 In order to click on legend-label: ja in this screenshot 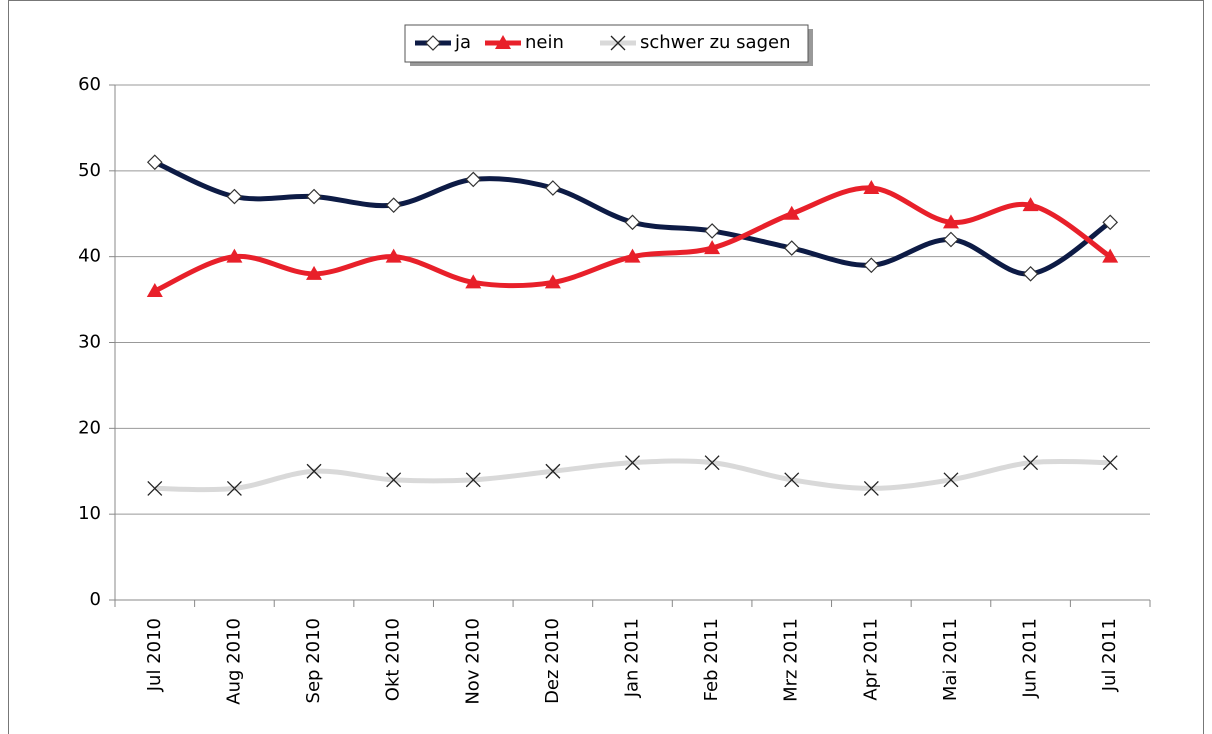, I will do `click(462, 42)`.